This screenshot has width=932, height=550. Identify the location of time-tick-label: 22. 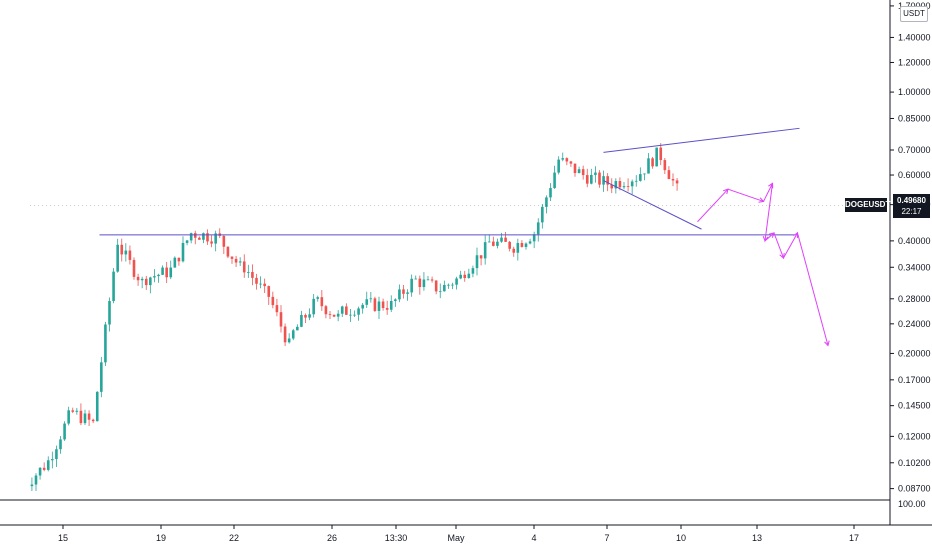
(234, 538).